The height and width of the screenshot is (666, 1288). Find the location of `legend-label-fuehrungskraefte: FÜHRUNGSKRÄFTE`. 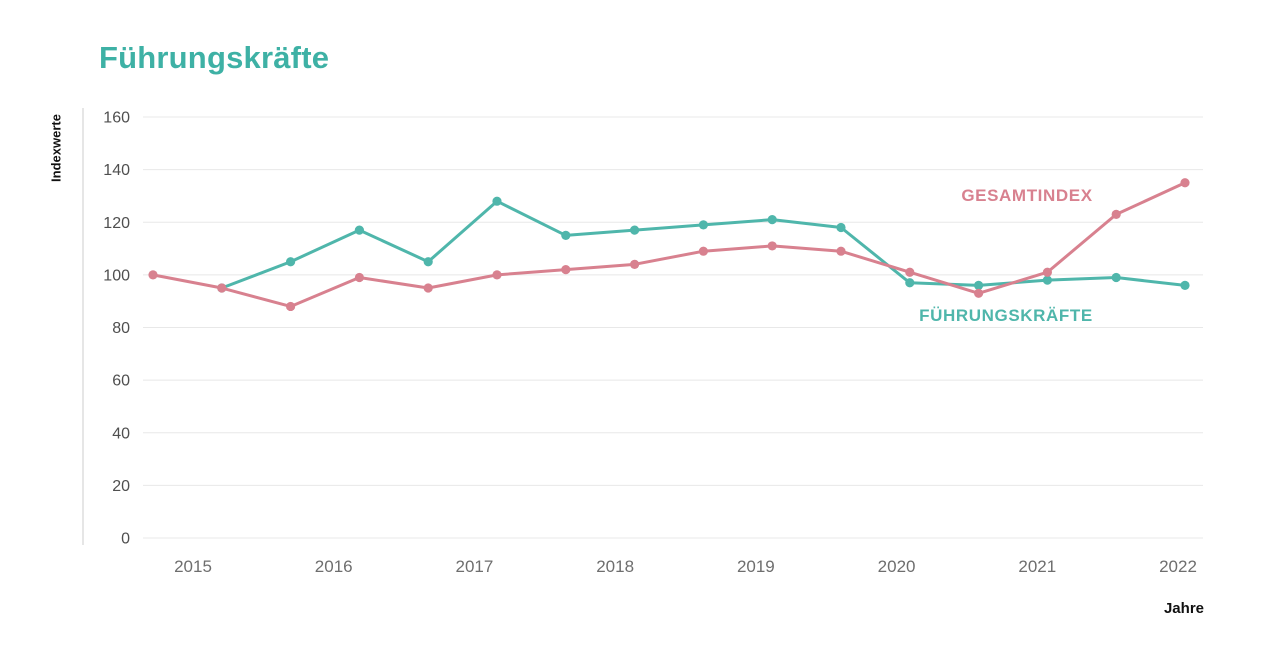

legend-label-fuehrungskraefte: FÜHRUNGSKRÄFTE is located at coordinates (1006, 315).